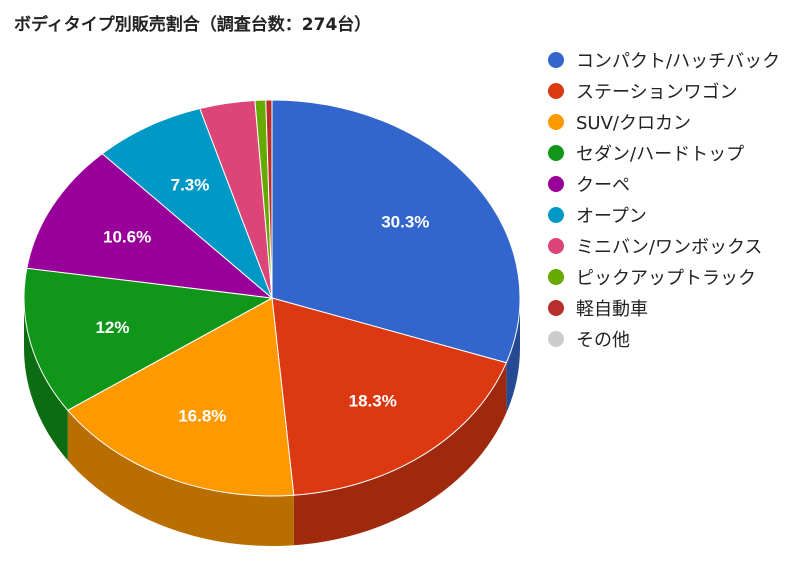 This screenshot has height=570, width=800. I want to click on legend-item-8: 軽自動車, so click(664, 307).